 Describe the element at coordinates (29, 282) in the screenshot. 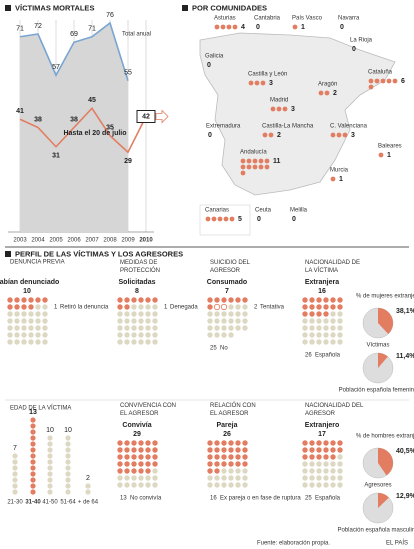

I see `panel-label: Habían denunciado` at that location.